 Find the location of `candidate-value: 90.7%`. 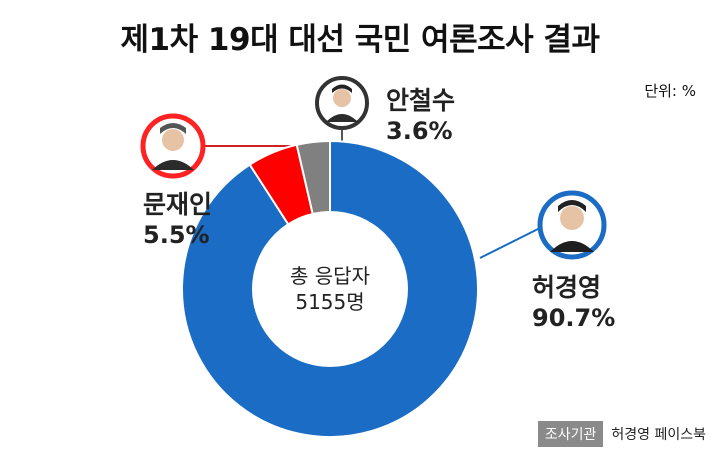

candidate-value: 90.7% is located at coordinates (574, 318).